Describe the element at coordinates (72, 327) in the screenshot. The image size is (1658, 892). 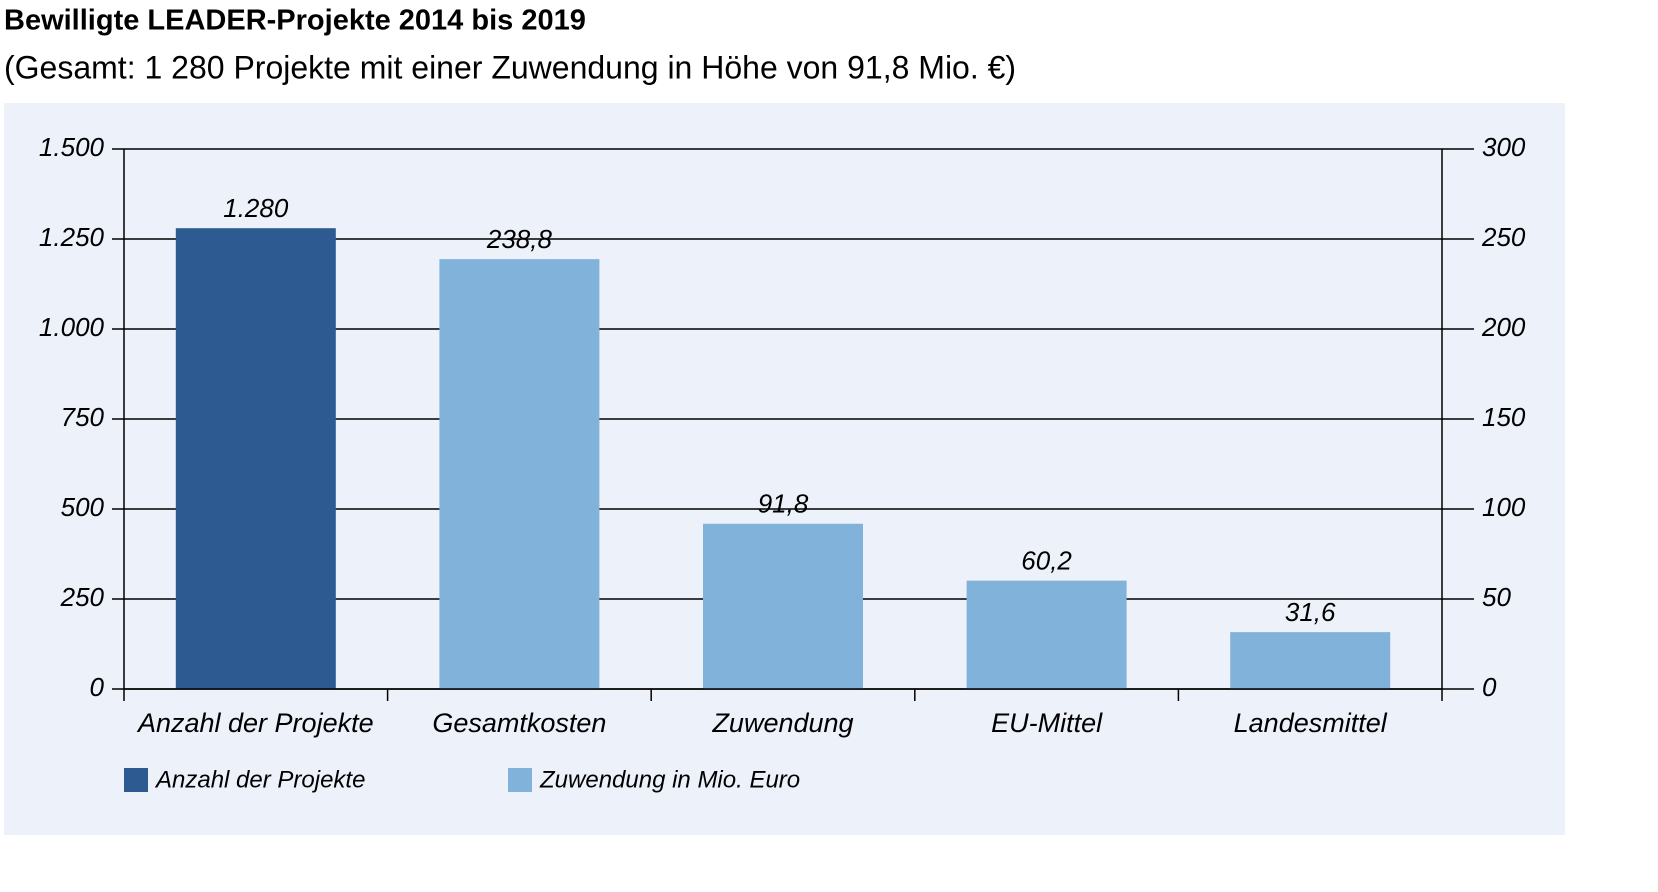
I see `y-tick-label: 1.000` at that location.